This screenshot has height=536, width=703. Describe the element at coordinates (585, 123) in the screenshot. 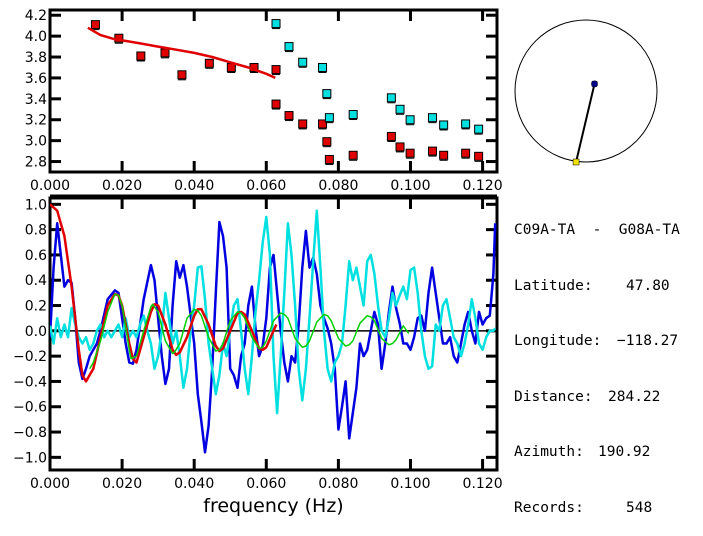

I see `path-line` at that location.